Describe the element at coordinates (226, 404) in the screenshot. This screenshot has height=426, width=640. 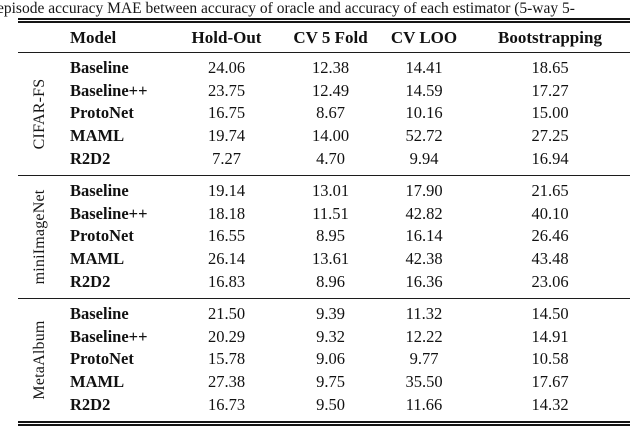
I see `value-cell: 16.73` at that location.